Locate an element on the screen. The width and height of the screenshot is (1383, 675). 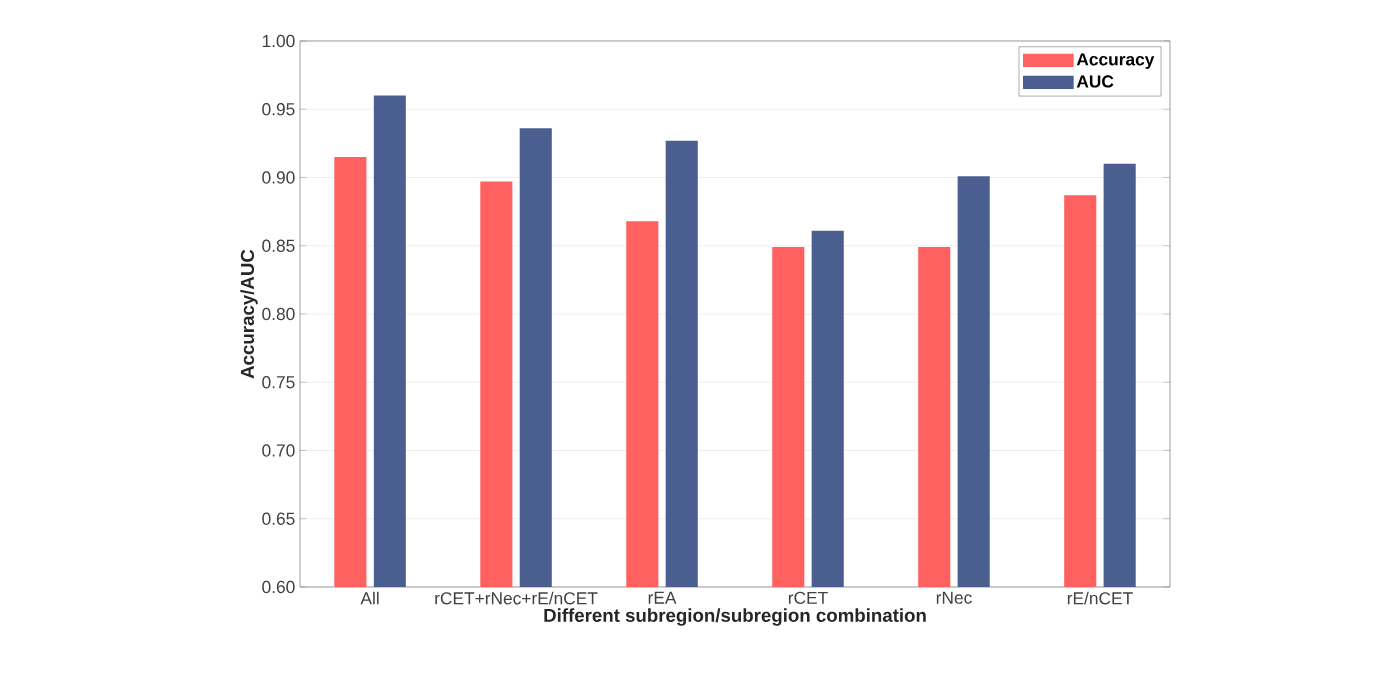
x-tick-label: rCET is located at coordinates (808, 597).